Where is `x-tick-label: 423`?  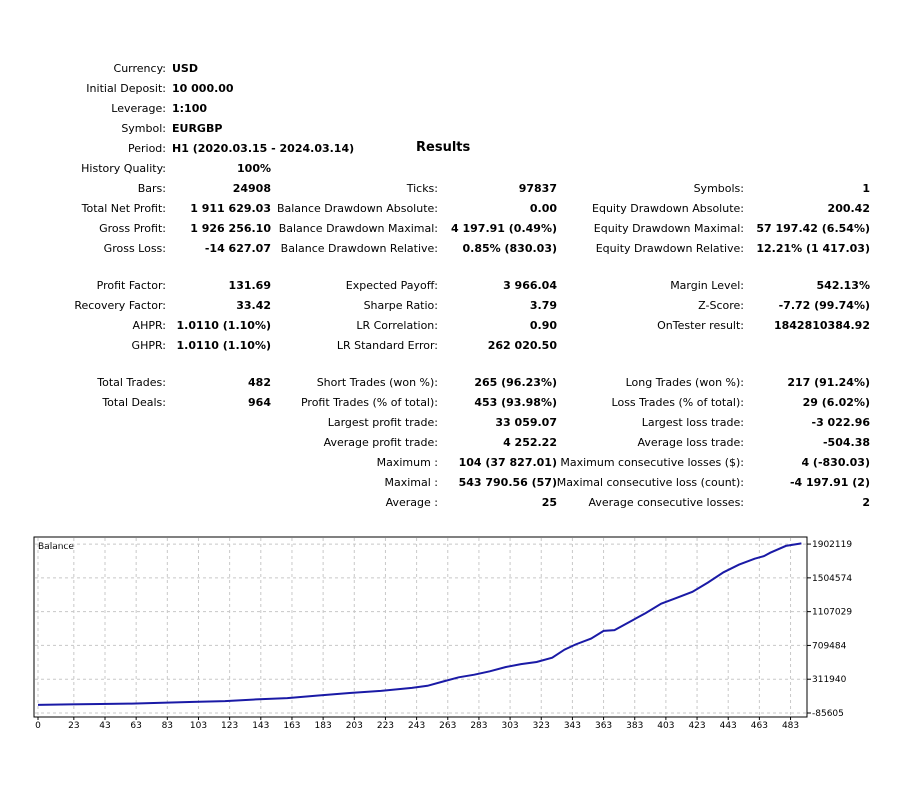 x-tick-label: 423 is located at coordinates (696, 726).